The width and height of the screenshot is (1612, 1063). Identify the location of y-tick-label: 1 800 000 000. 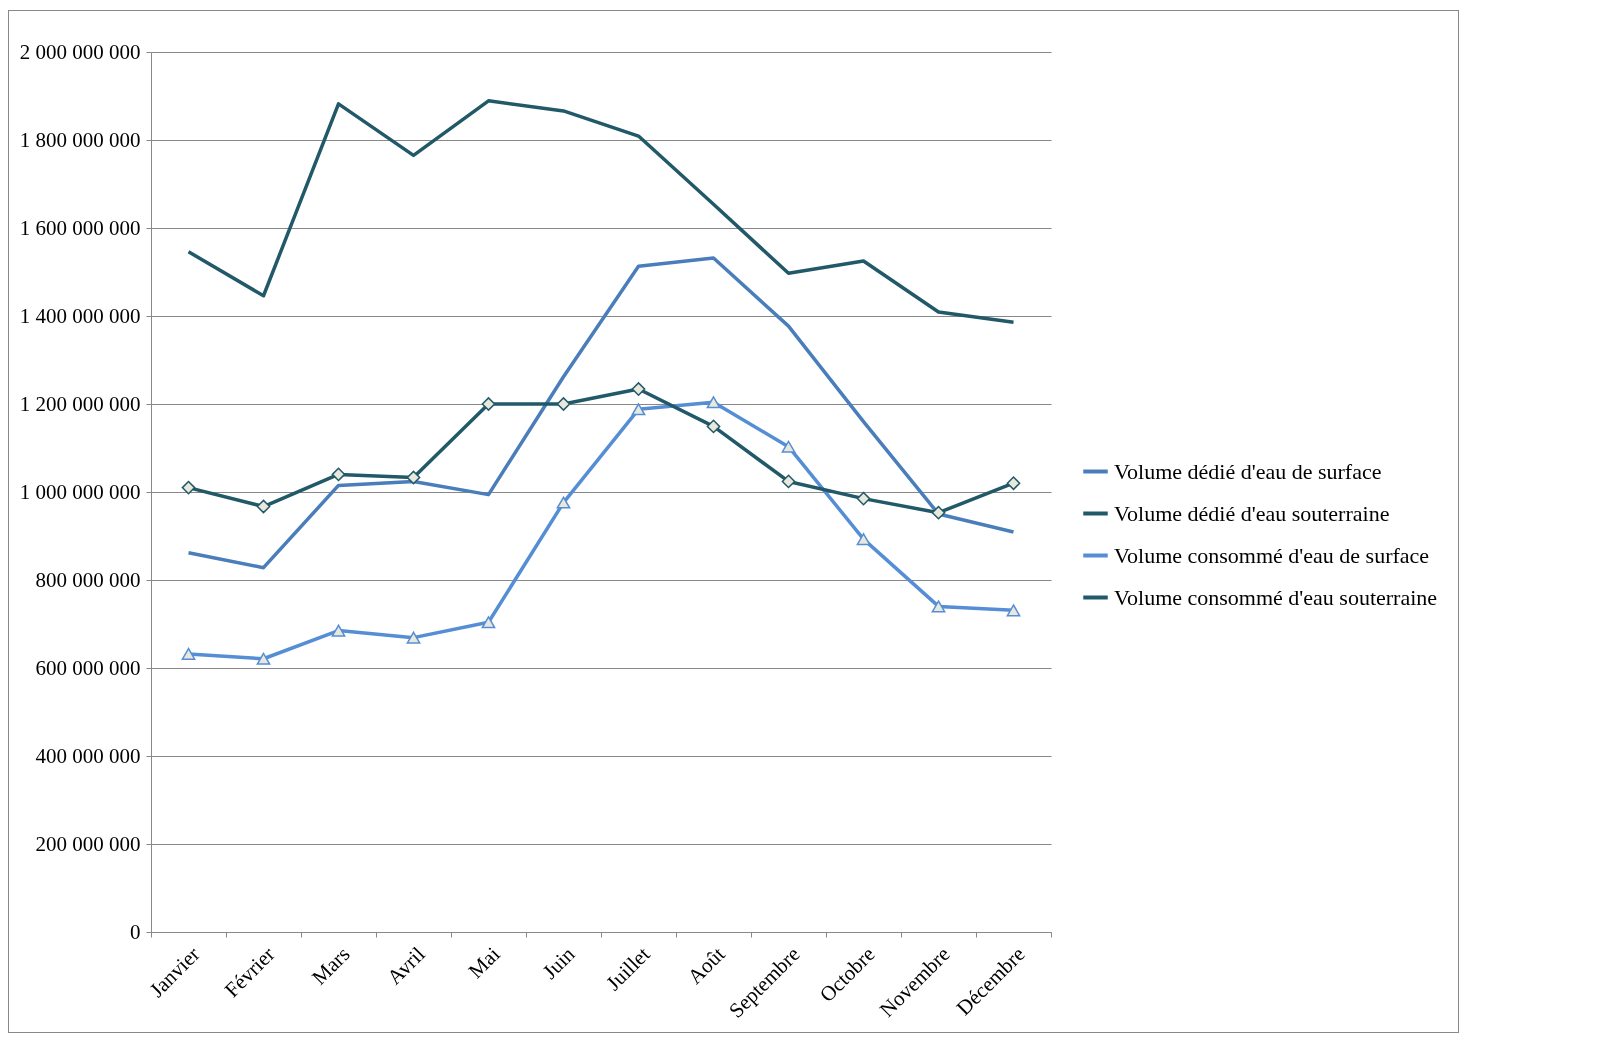
(80, 139).